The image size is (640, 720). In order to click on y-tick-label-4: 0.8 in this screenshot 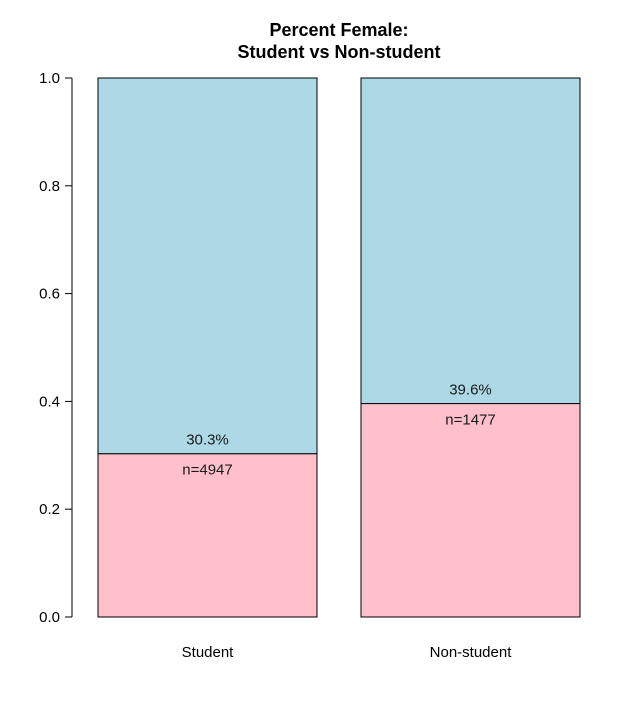, I will do `click(49, 186)`.